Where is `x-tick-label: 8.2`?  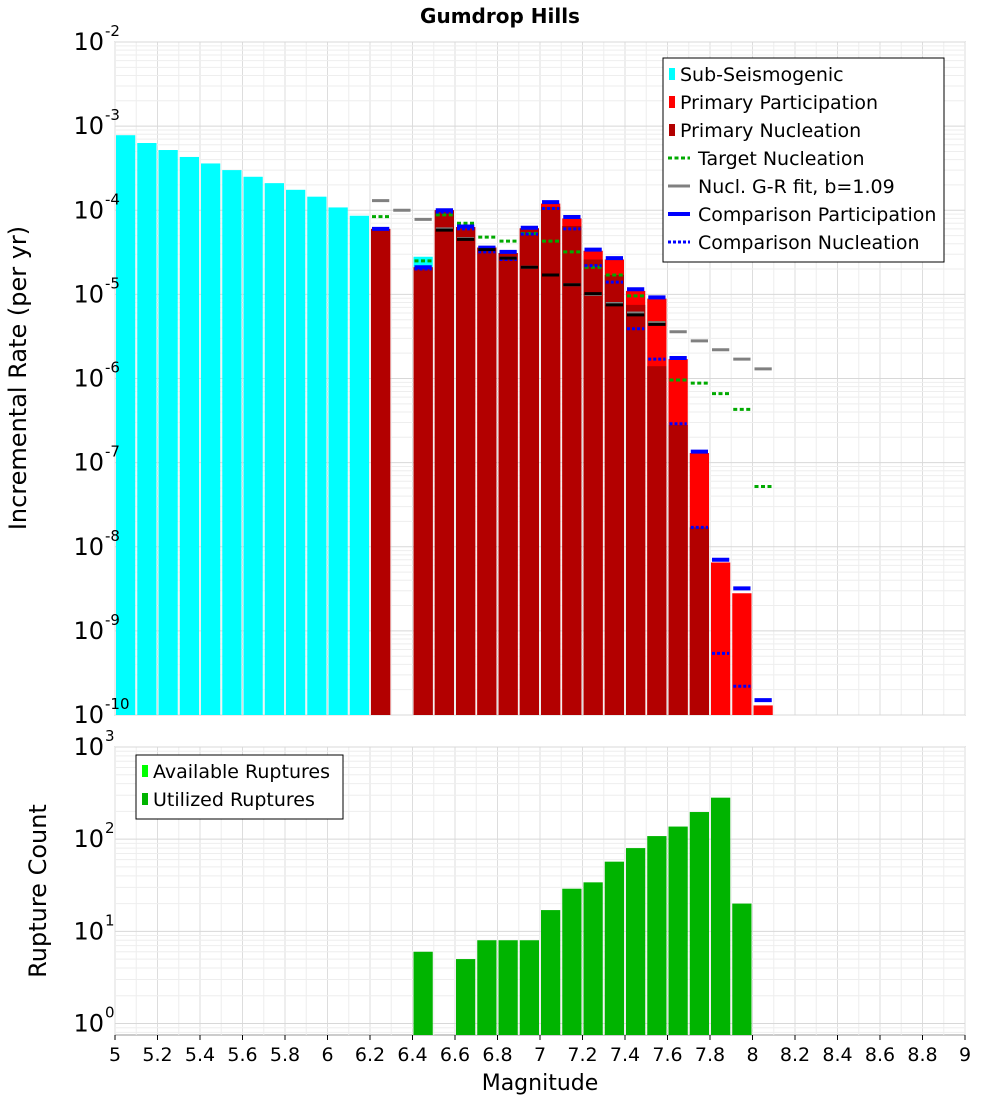
x-tick-label: 8.2 is located at coordinates (795, 1055).